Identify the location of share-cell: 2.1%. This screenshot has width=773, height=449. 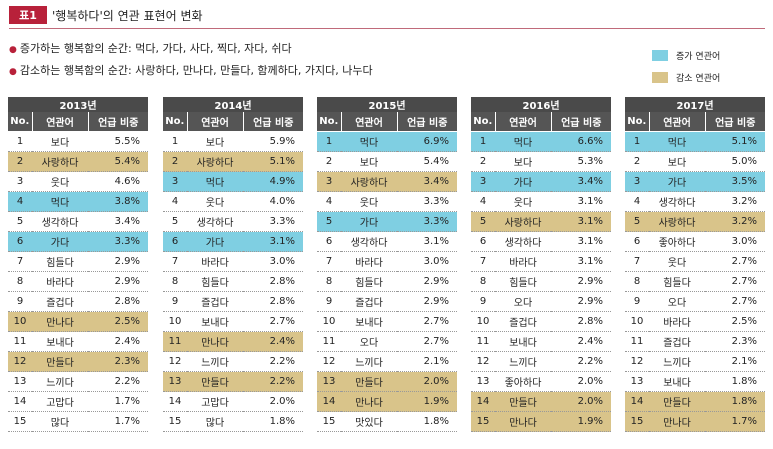
(735, 361).